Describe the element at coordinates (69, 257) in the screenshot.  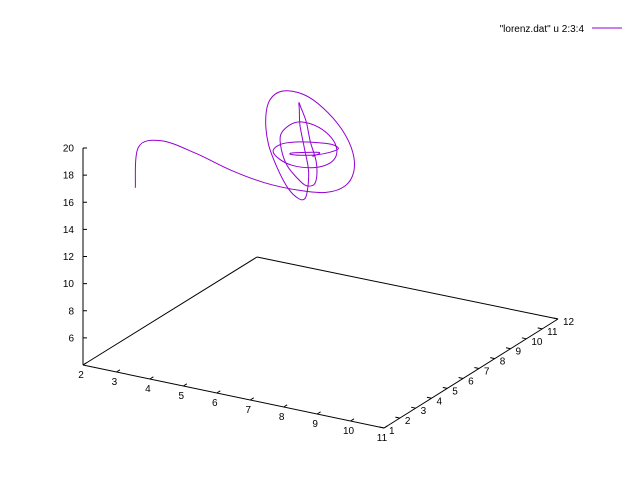
I see `z-tick-label: 12` at that location.